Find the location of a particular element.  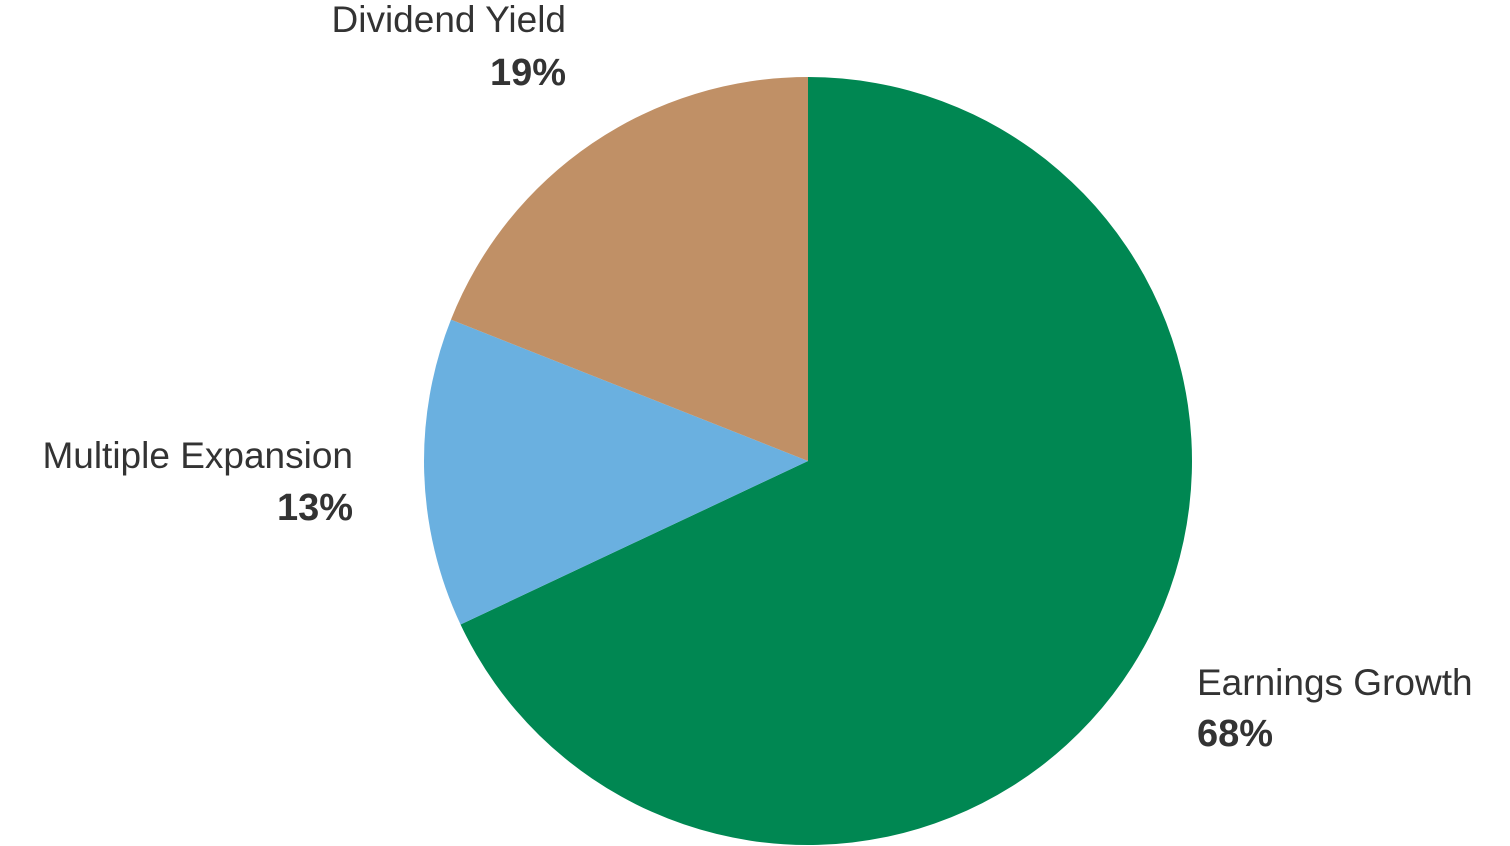

slice-value-label: 68% is located at coordinates (1235, 734).